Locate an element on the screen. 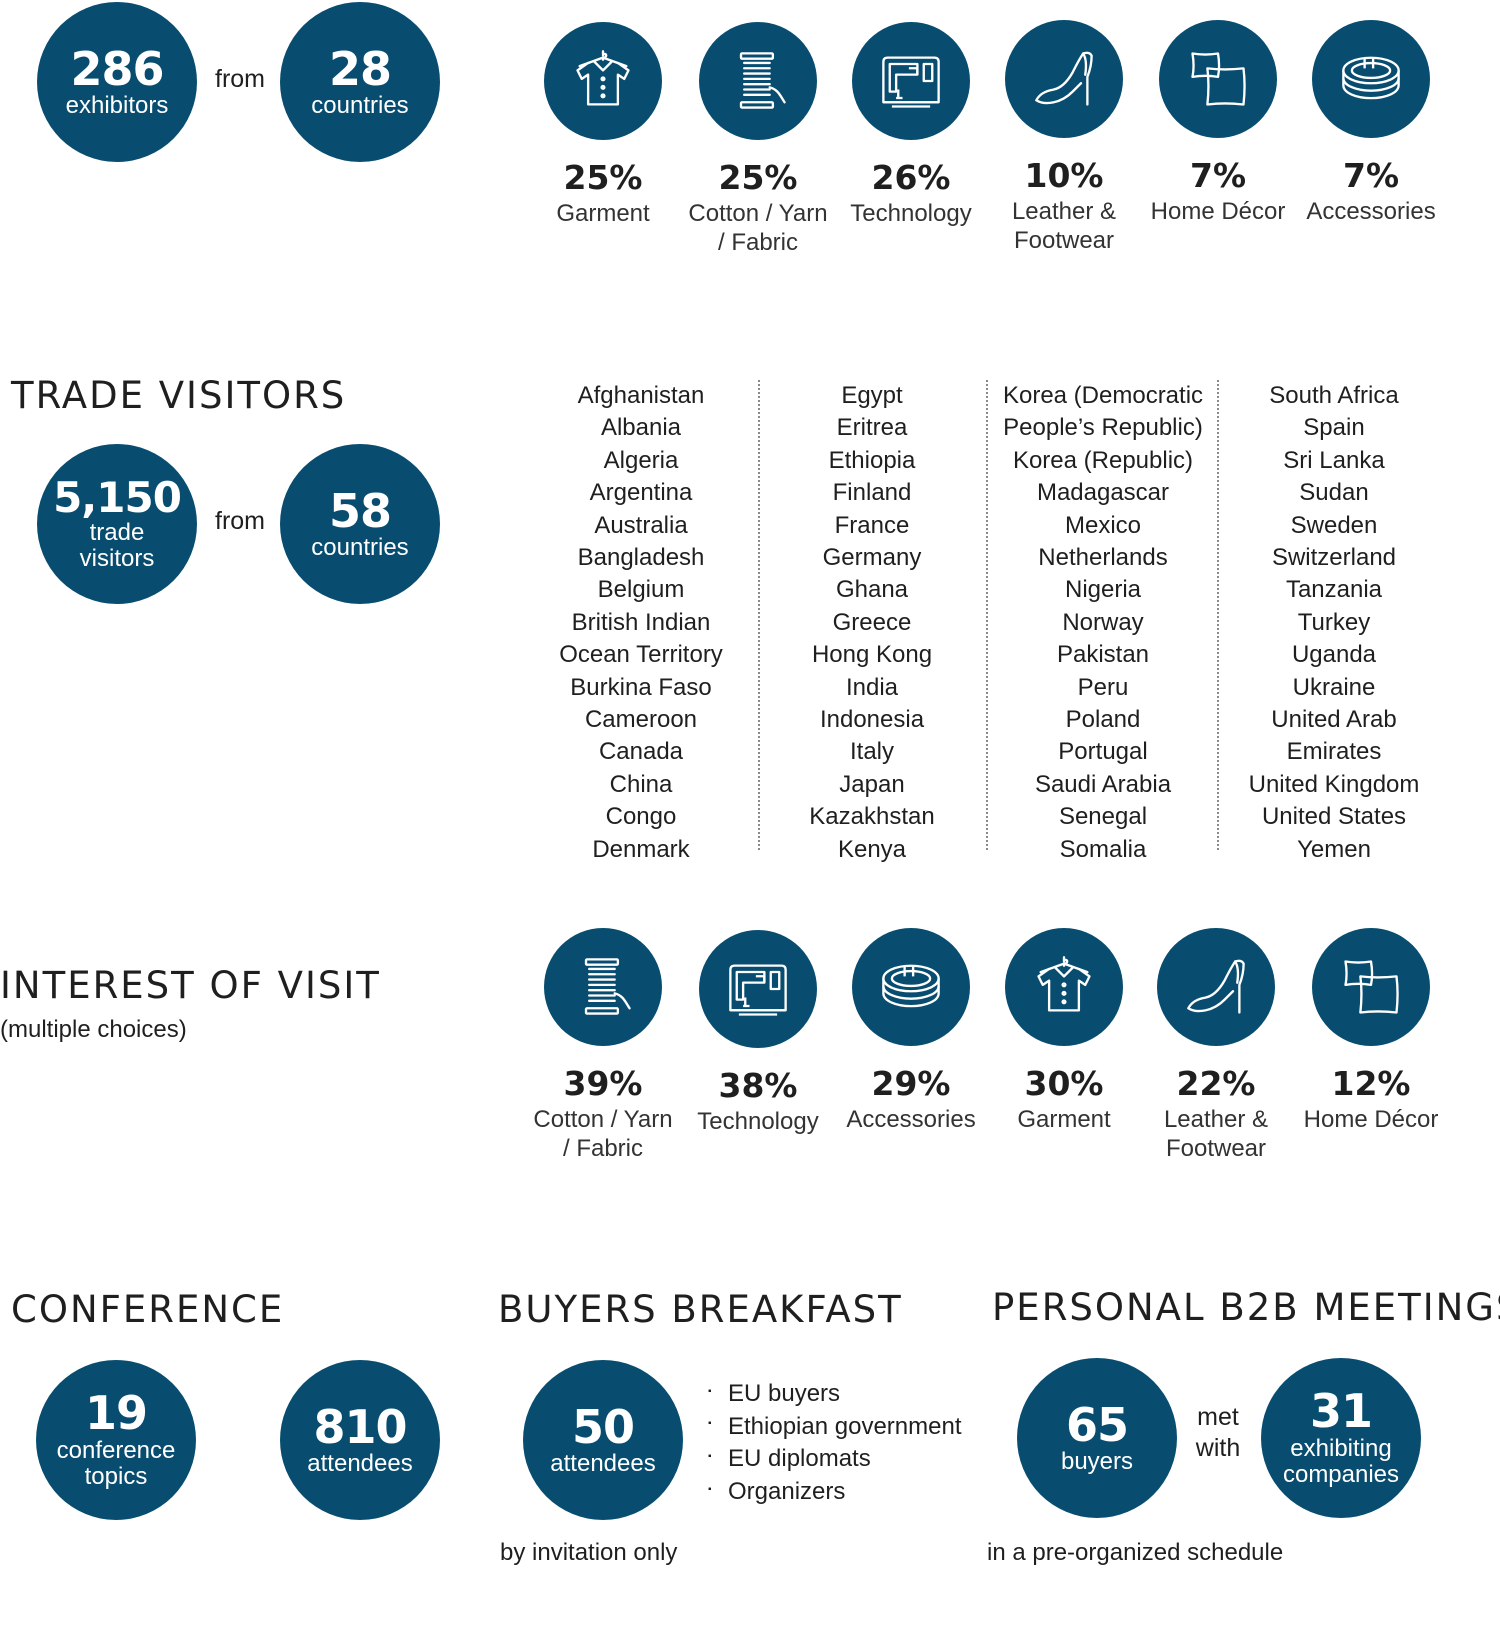 This screenshot has height=1626, width=1500. country-name: France is located at coordinates (872, 525).